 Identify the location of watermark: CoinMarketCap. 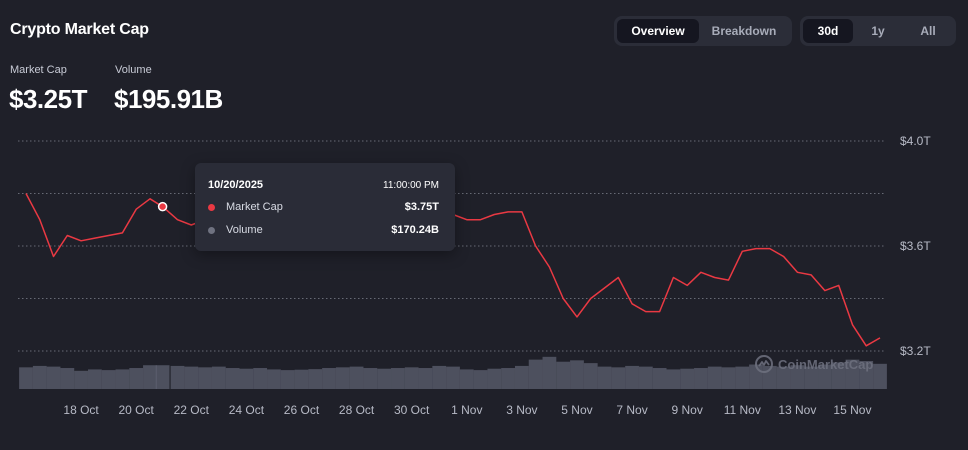
(813, 364).